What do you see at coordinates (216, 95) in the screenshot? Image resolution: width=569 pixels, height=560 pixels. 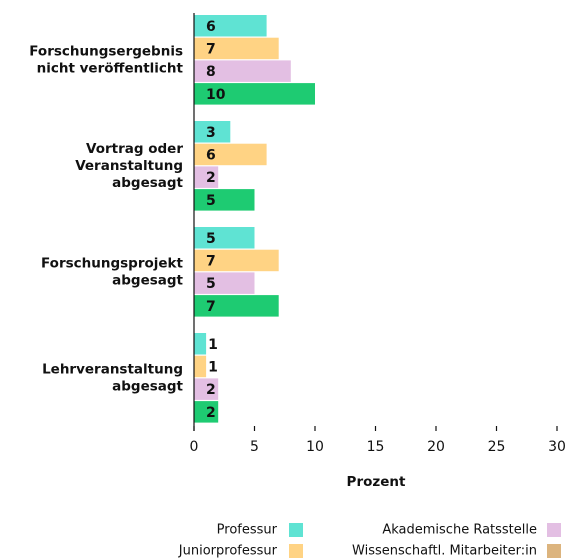 I see `value-label: 10` at bounding box center [216, 95].